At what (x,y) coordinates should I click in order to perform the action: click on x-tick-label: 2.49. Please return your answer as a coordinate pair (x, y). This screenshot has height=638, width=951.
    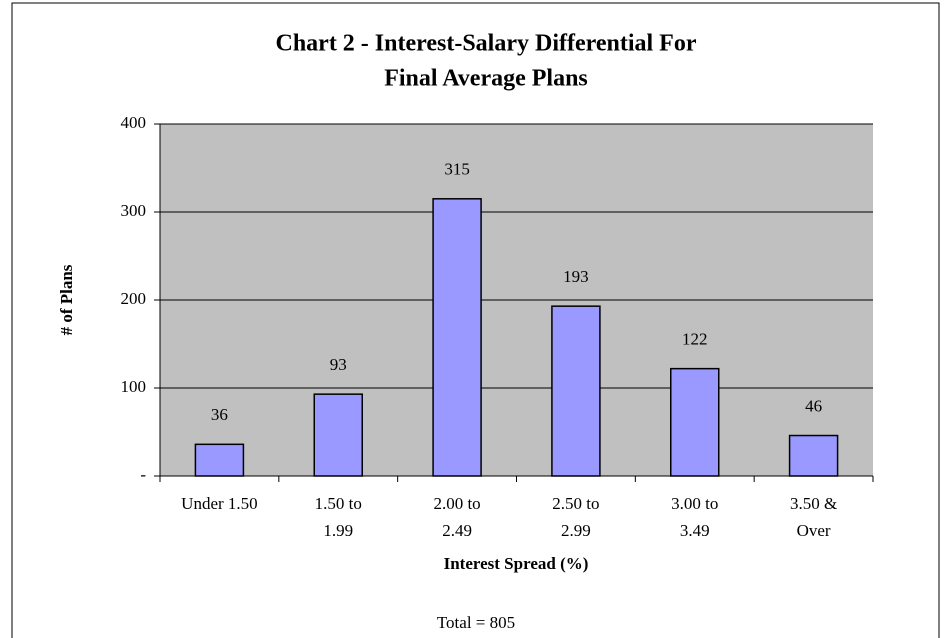
    Looking at the image, I should click on (457, 530).